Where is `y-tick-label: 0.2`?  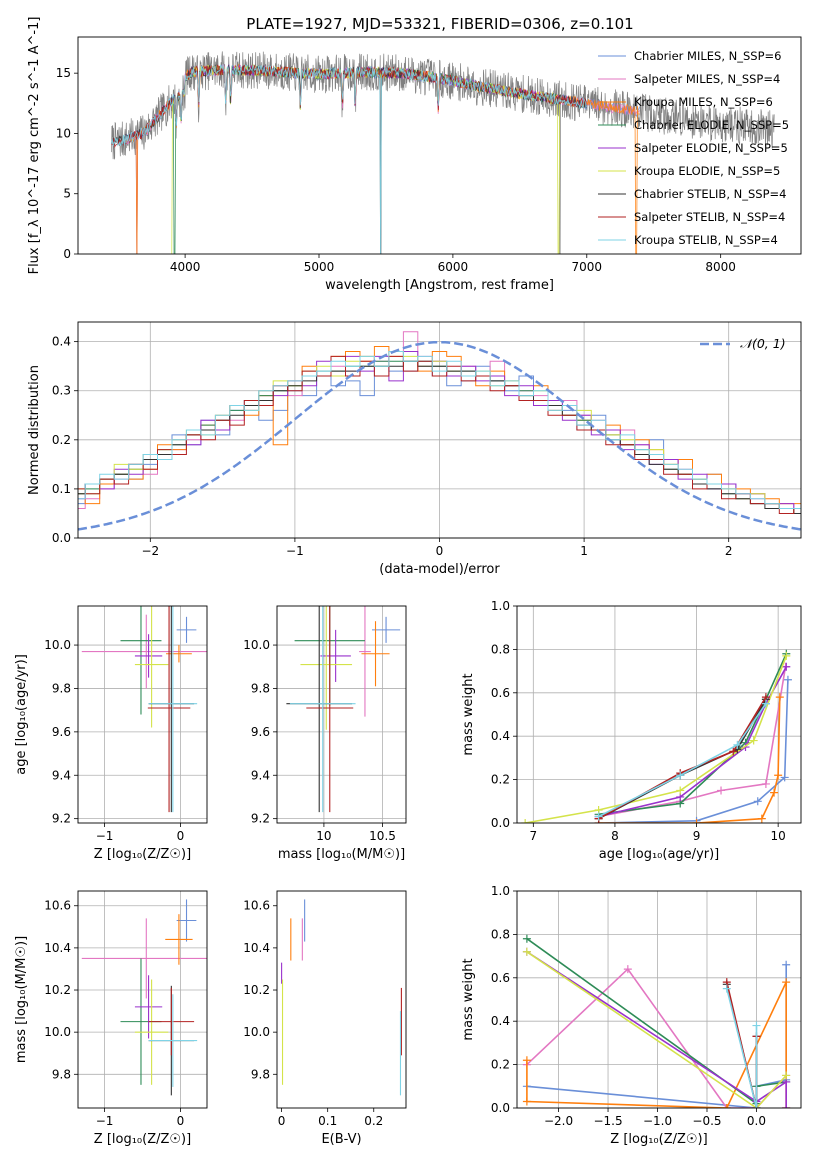
y-tick-label: 0.2 is located at coordinates (500, 1065).